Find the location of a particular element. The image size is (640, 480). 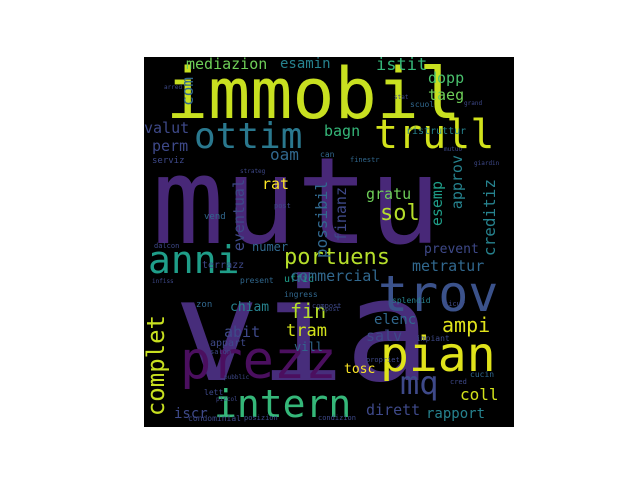

word-vend: vend is located at coordinates (215, 217).